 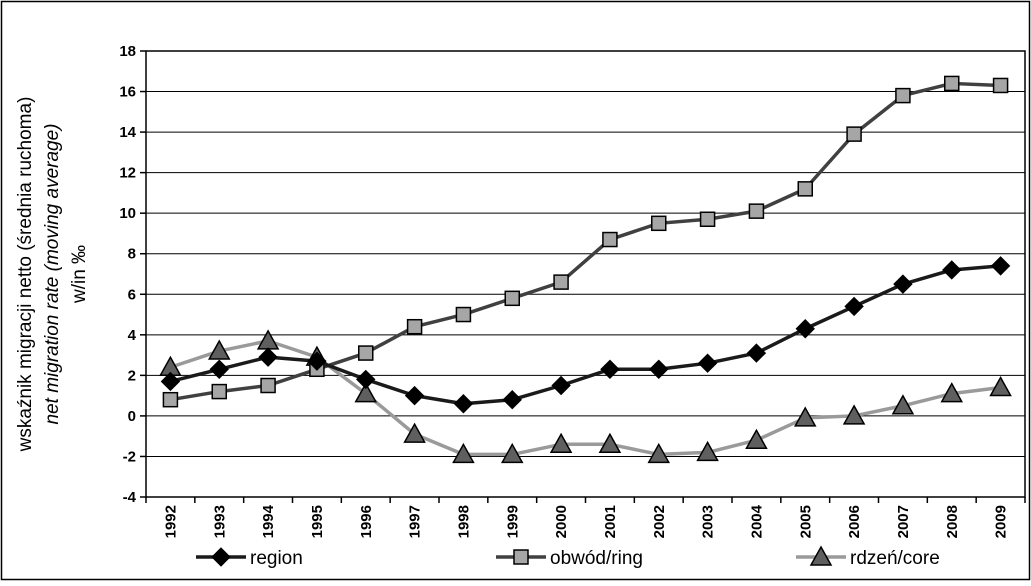 I want to click on legend-label: rdzeń/core, so click(x=895, y=558).